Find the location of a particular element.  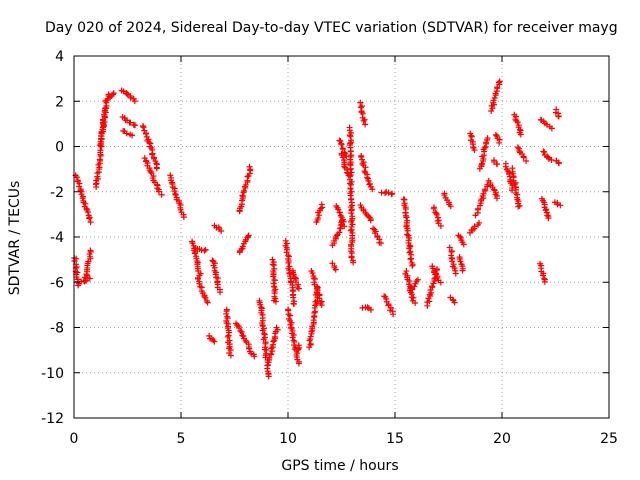

y-tick-labels: 4 2 0 -2 -4 -6 -8 -10 -12 is located at coordinates (52, 238).